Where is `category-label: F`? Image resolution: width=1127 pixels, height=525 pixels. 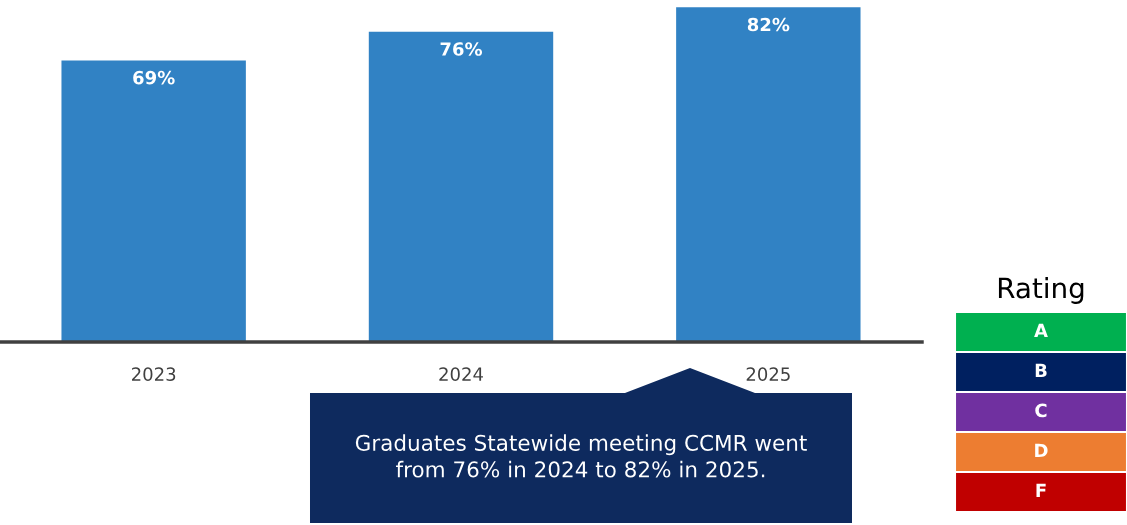
category-label: F is located at coordinates (1041, 490).